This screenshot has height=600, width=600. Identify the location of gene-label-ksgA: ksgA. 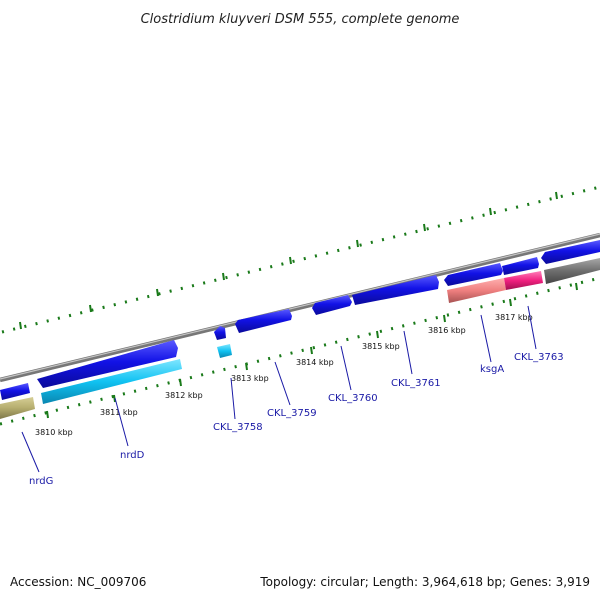
(492, 369).